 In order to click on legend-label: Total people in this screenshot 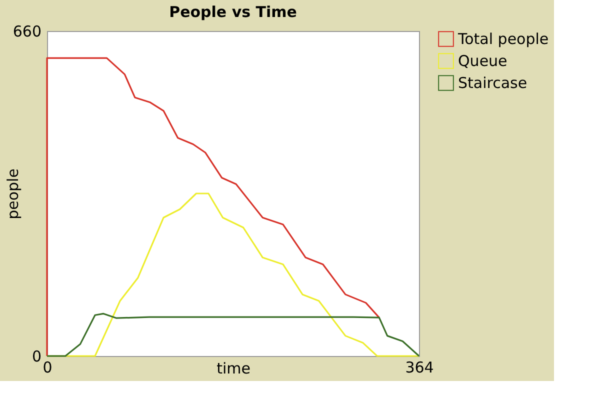, I will do `click(503, 39)`.